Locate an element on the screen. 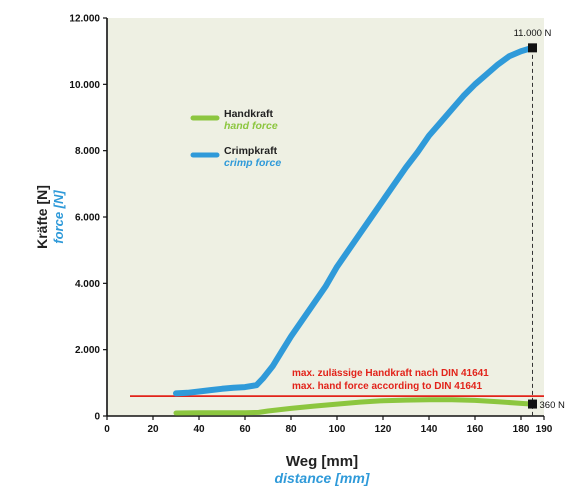  max-hand-force-label-en: max. hand force according to DIN 41641 is located at coordinates (387, 386).